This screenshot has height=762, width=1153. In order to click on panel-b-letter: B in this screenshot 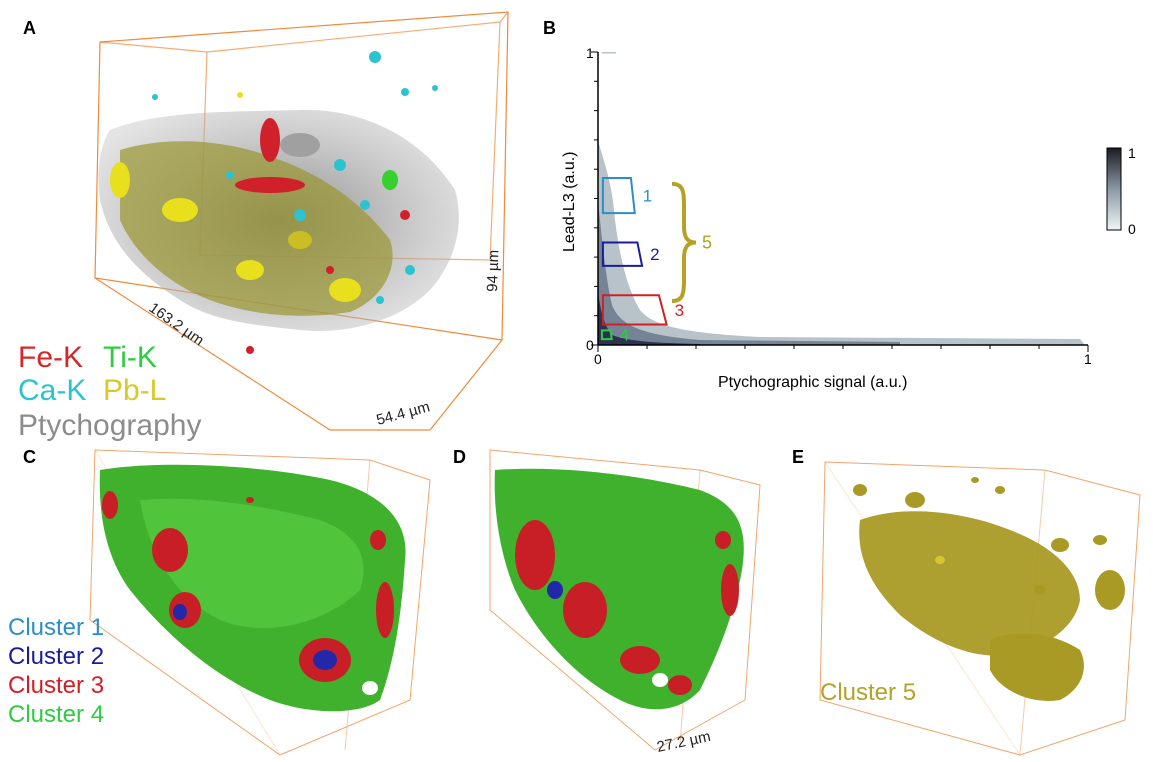, I will do `click(549, 28)`.